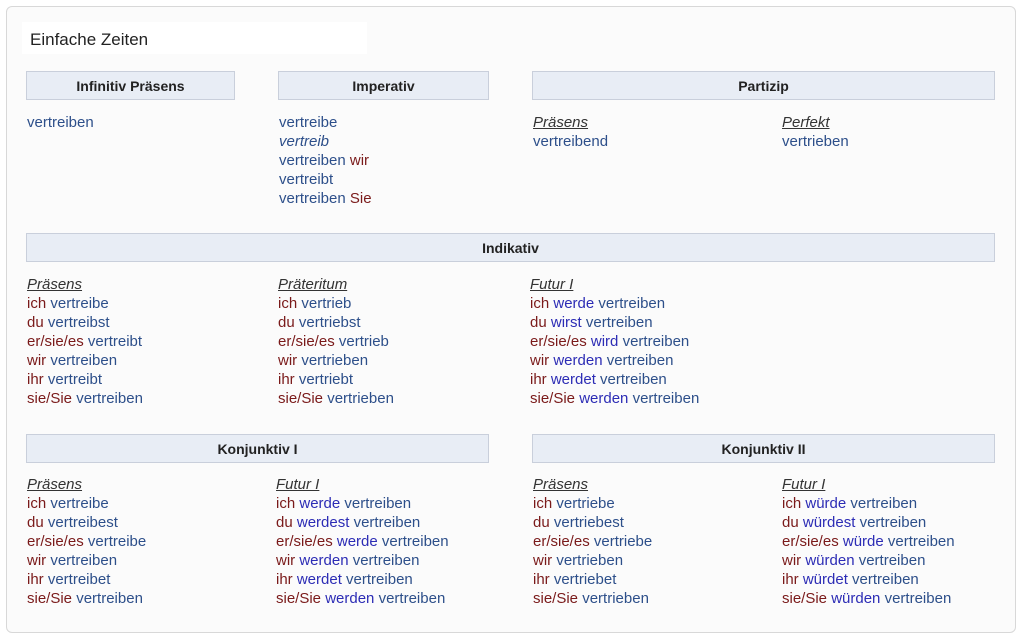 The width and height of the screenshot is (1024, 639). What do you see at coordinates (325, 198) in the screenshot?
I see `imperativ-line: vertreiben Sie` at bounding box center [325, 198].